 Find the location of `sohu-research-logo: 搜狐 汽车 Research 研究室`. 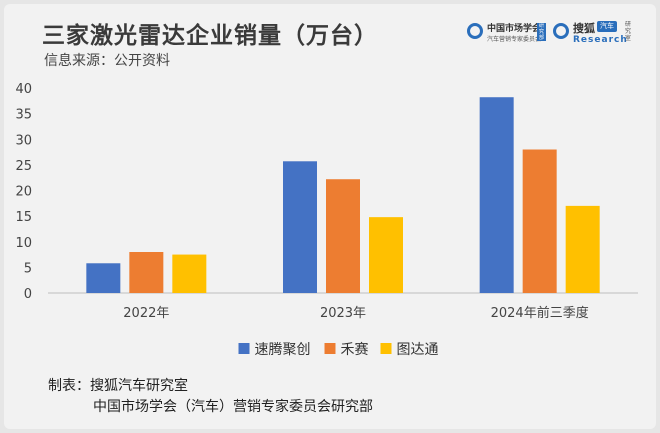

sohu-research-logo: 搜狐 汽车 Research 研究室 is located at coordinates (593, 34).